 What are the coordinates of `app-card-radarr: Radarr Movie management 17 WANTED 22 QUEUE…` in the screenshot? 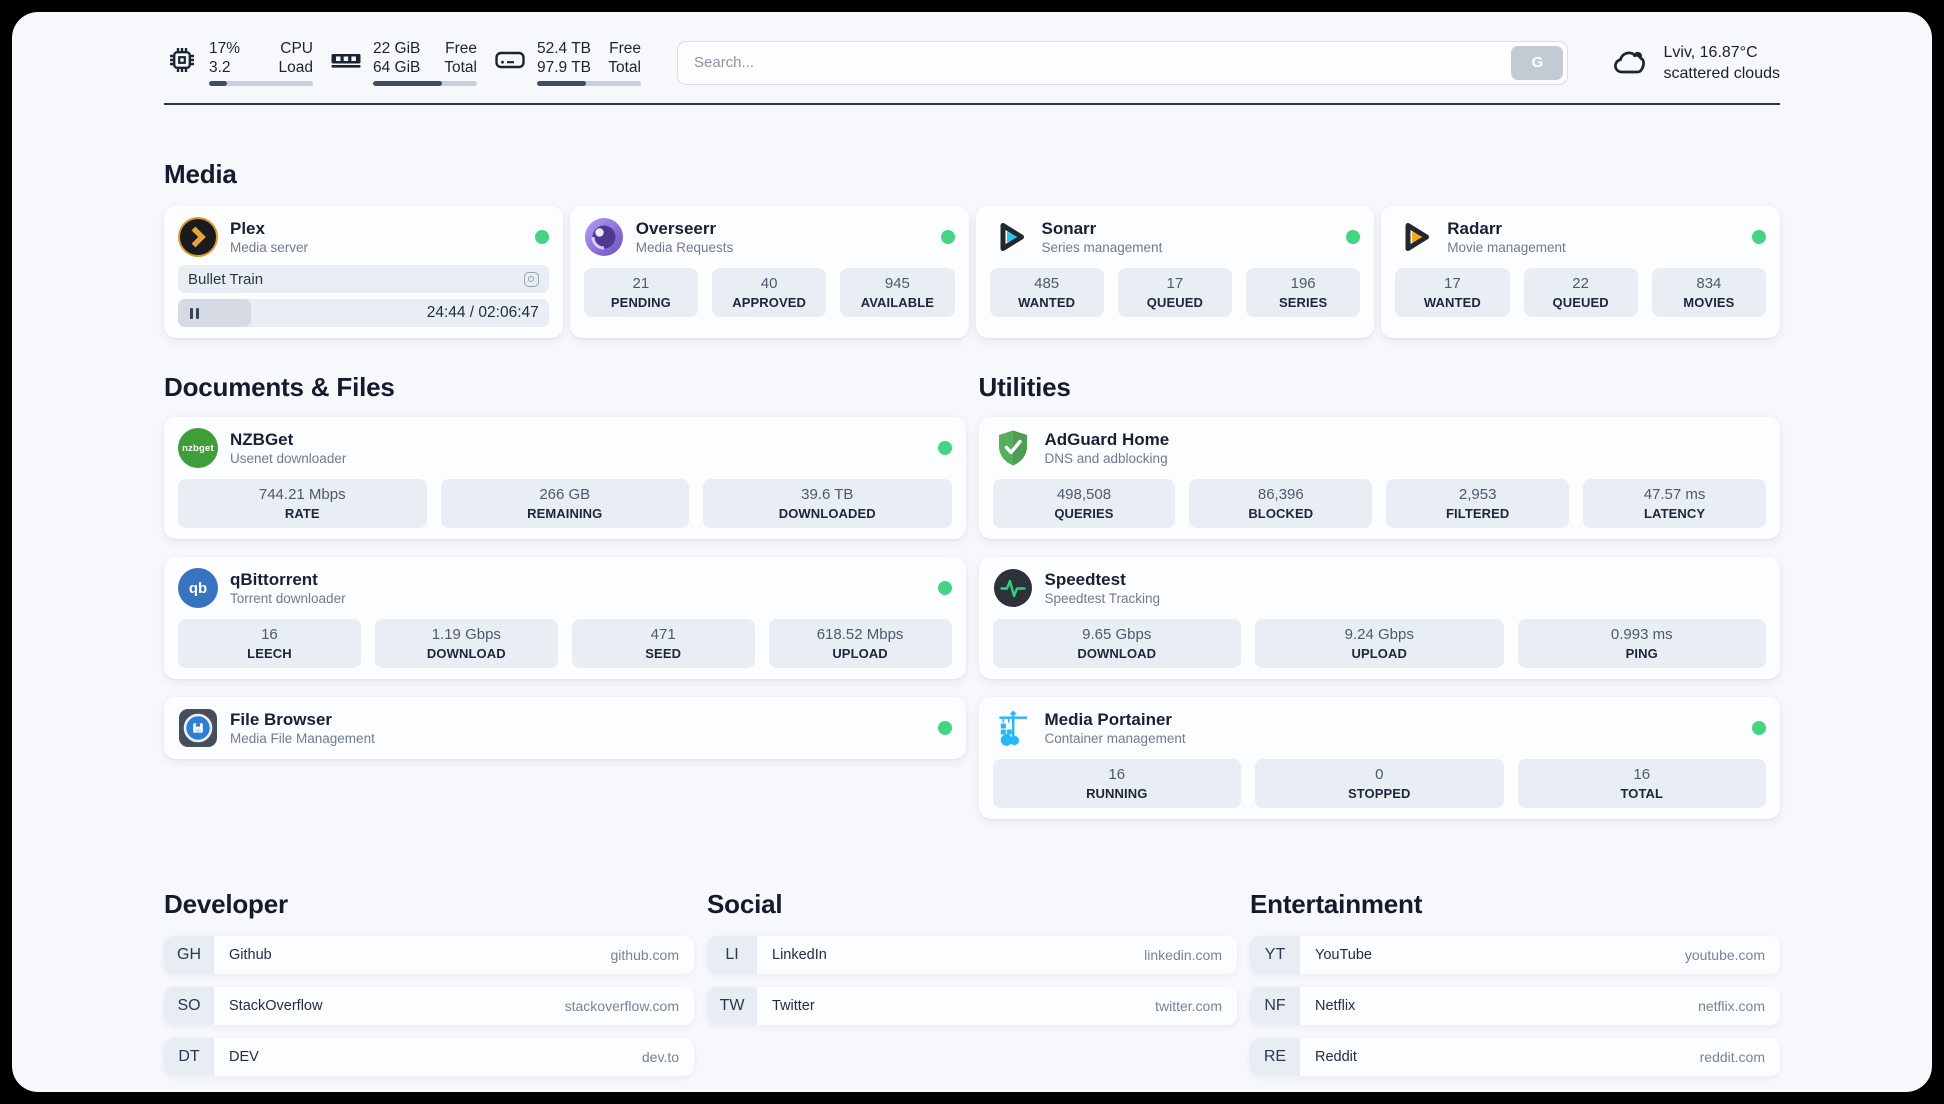 It's located at (1580, 272).